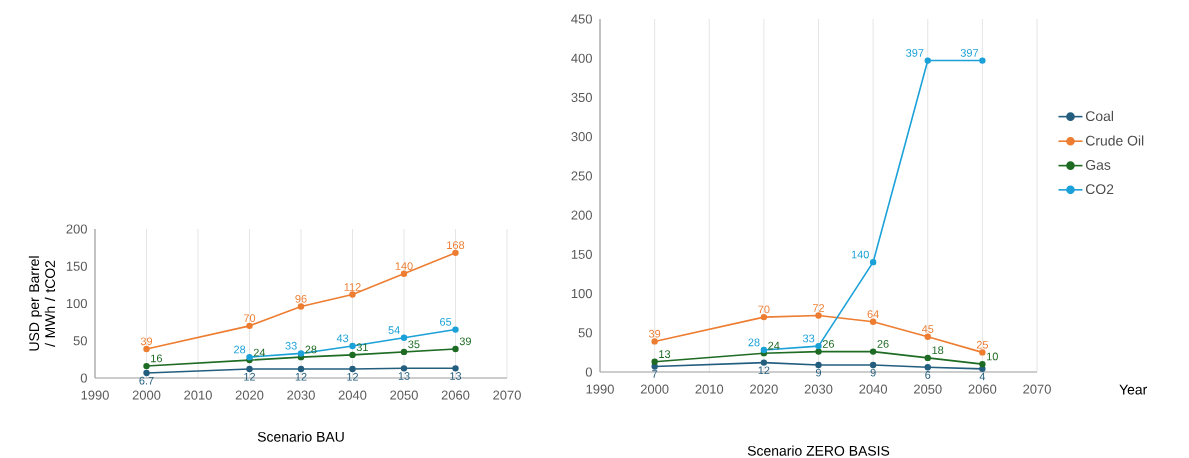  What do you see at coordinates (873, 314) in the screenshot?
I see `data-label: 64` at bounding box center [873, 314].